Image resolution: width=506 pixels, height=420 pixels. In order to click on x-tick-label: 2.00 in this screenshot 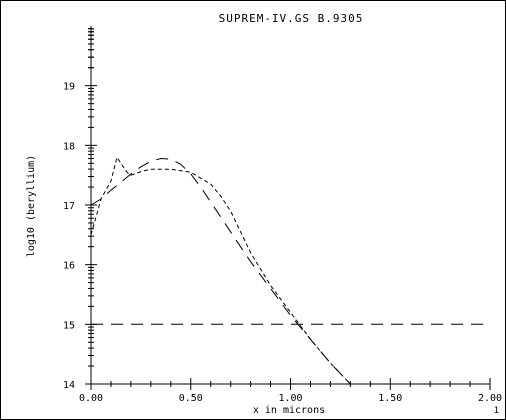, I will do `click(490, 398)`.